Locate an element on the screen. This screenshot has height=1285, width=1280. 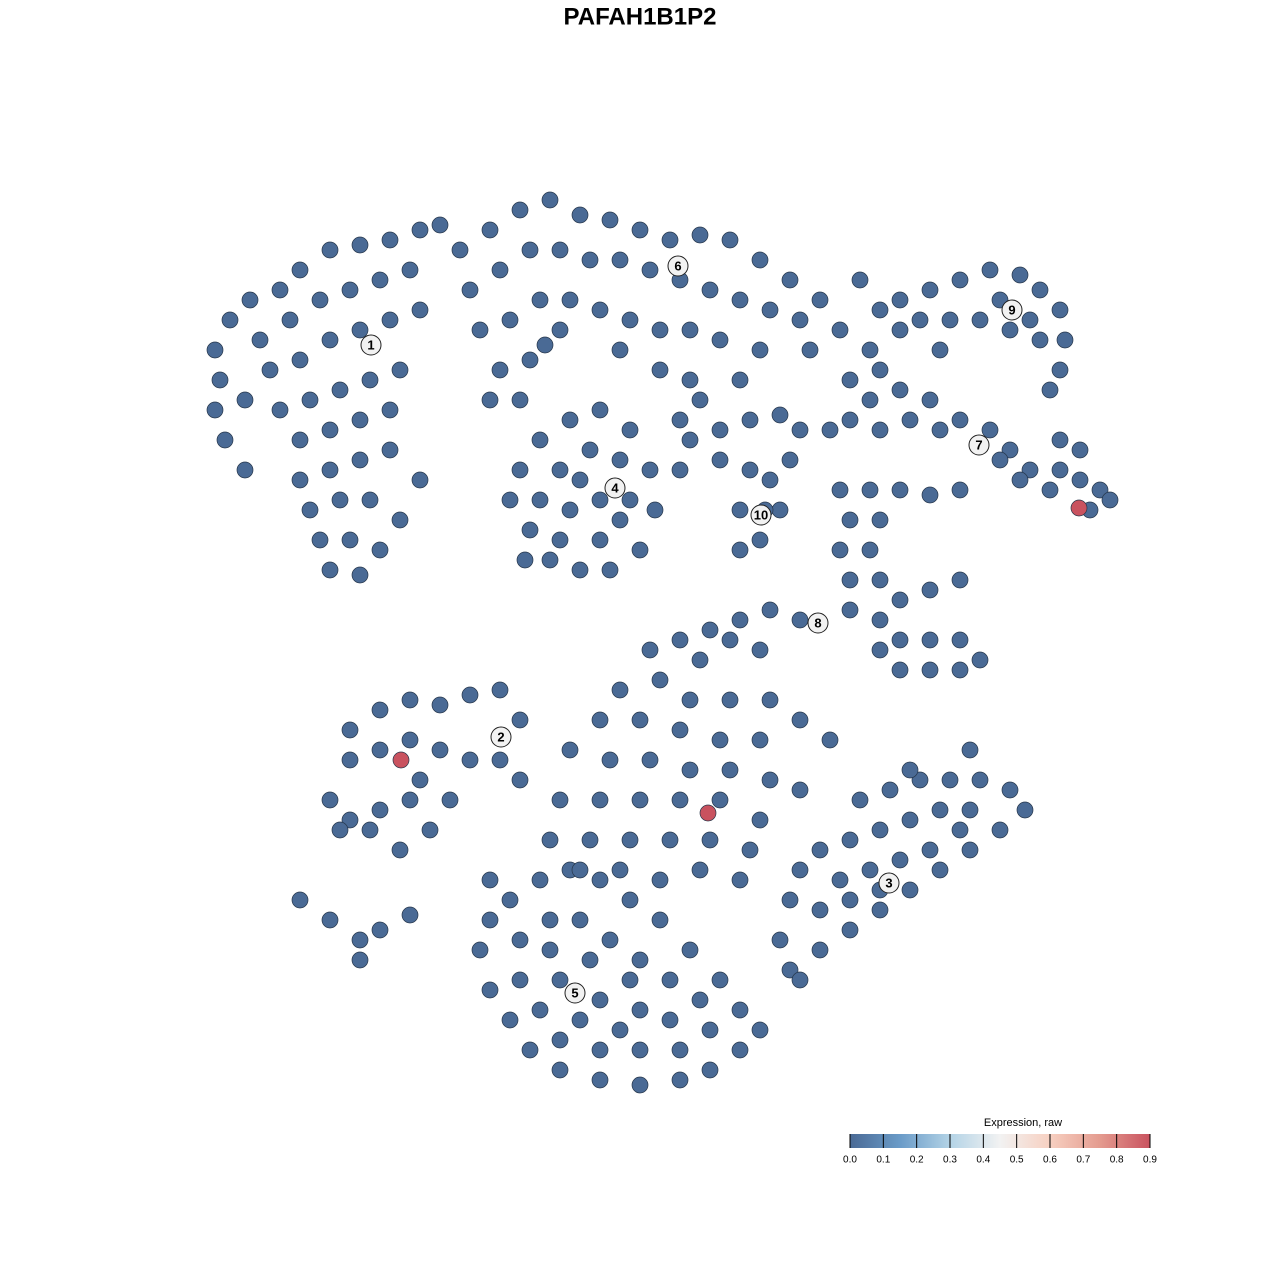
cluster-label: 2 is located at coordinates (500, 736).